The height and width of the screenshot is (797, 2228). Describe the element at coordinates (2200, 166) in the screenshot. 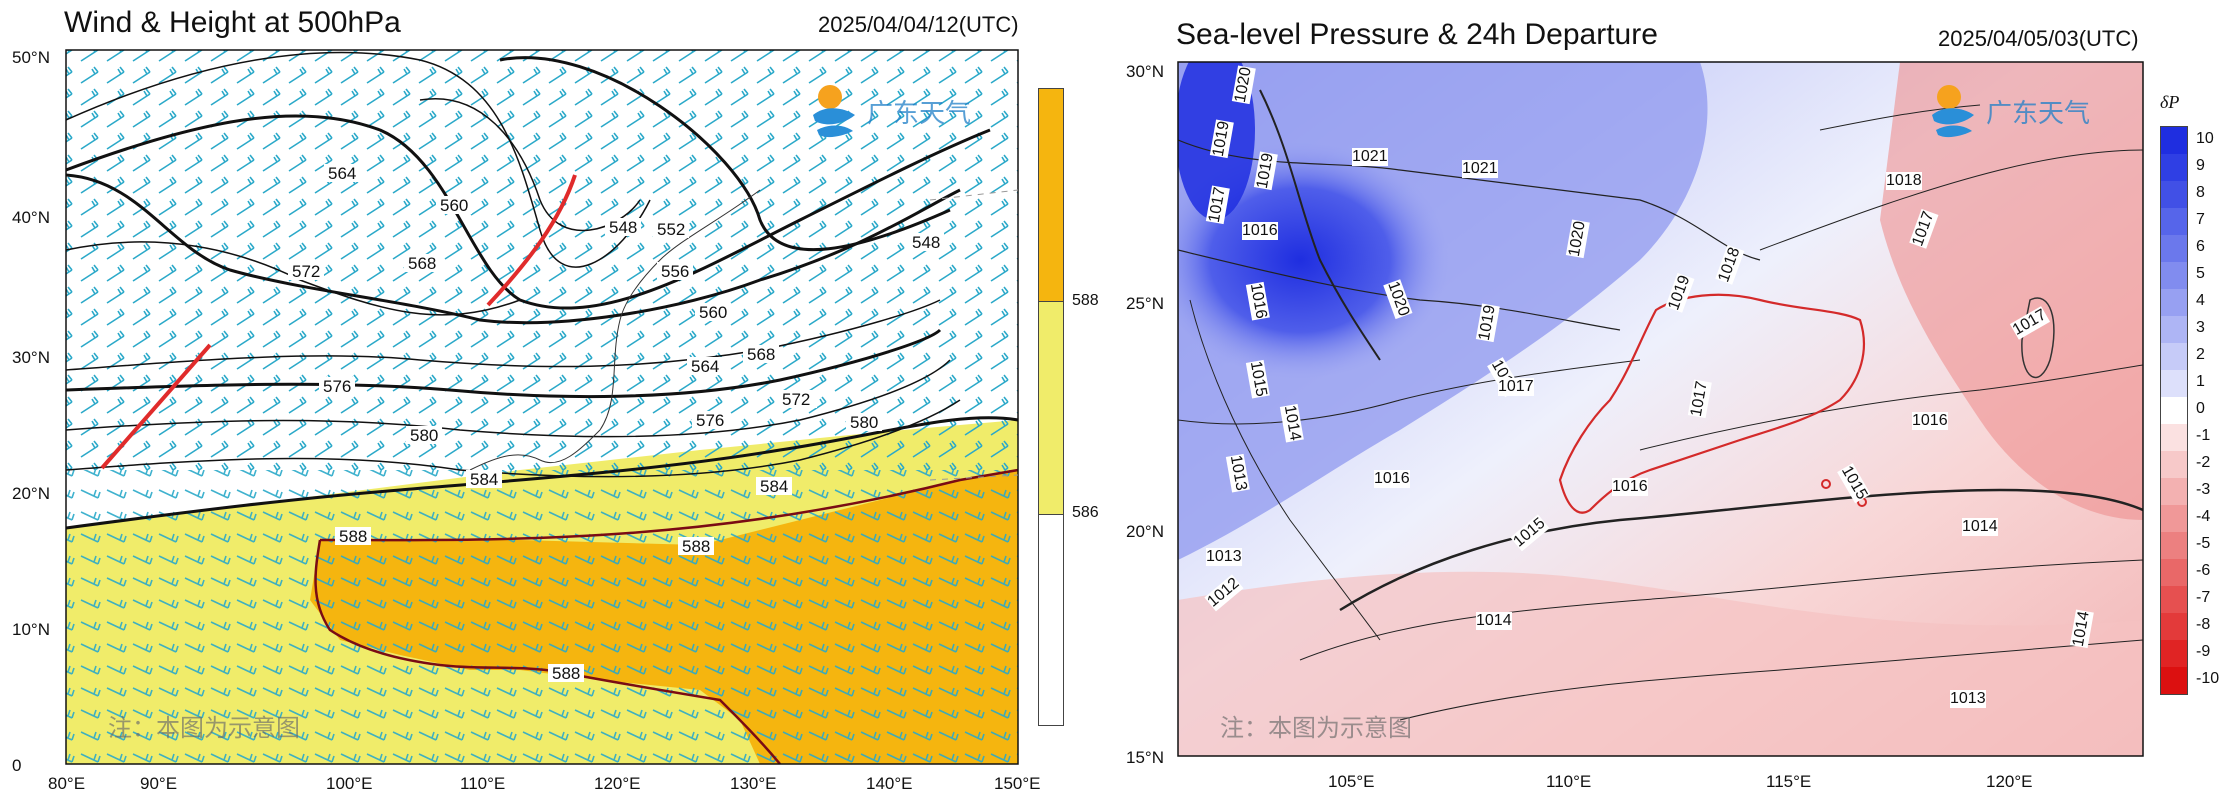

I see `colorbar-label: 9` at that location.